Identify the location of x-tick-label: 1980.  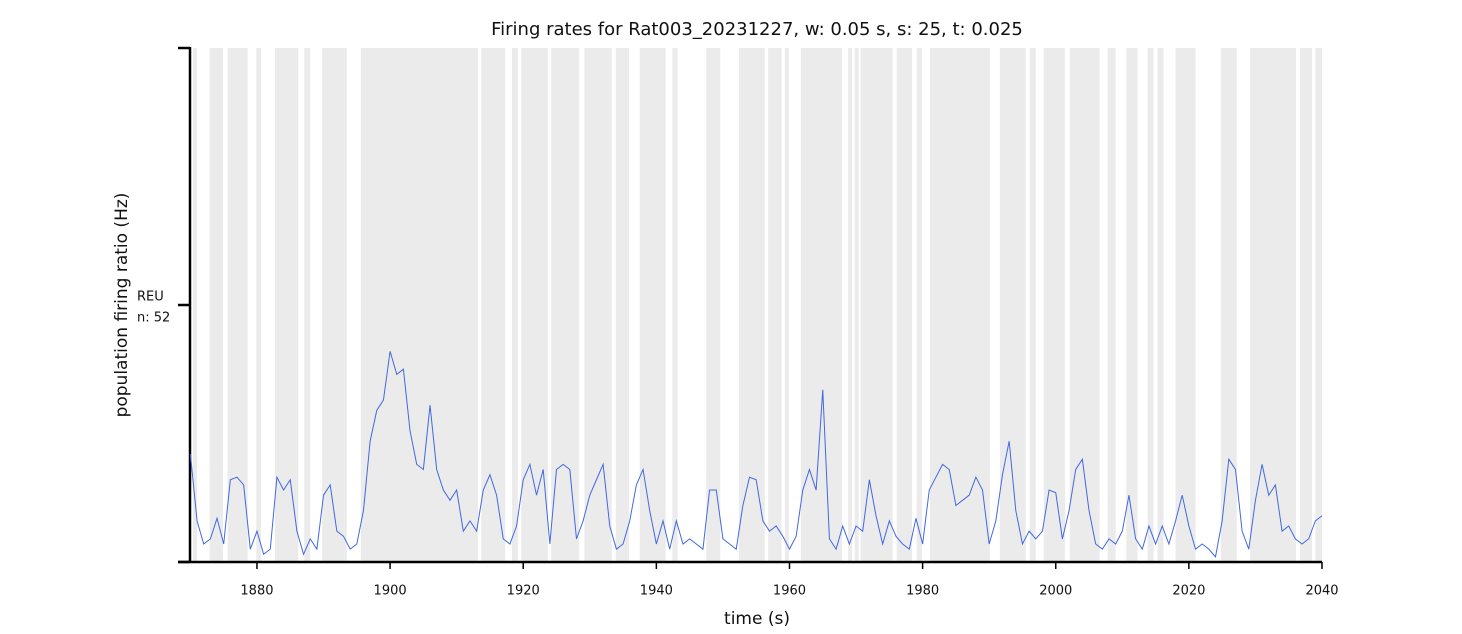
(922, 591).